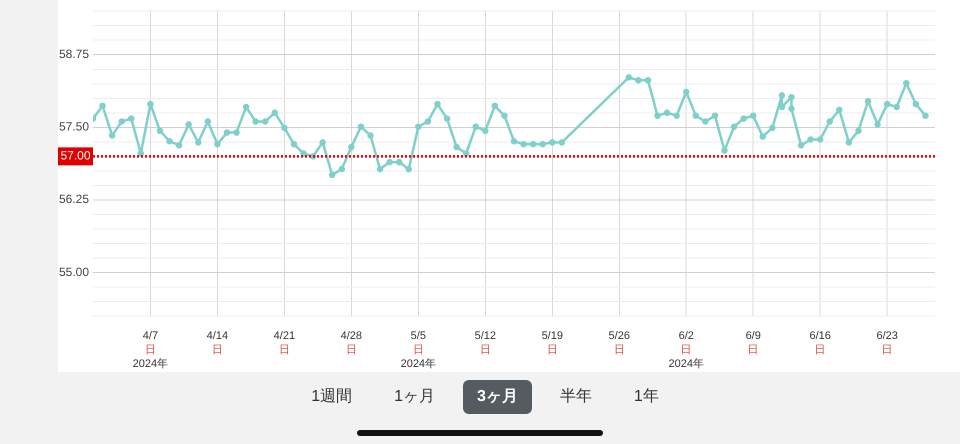 This screenshot has height=444, width=960. Describe the element at coordinates (887, 343) in the screenshot. I see `x-tick-label: 6/23 日` at that location.